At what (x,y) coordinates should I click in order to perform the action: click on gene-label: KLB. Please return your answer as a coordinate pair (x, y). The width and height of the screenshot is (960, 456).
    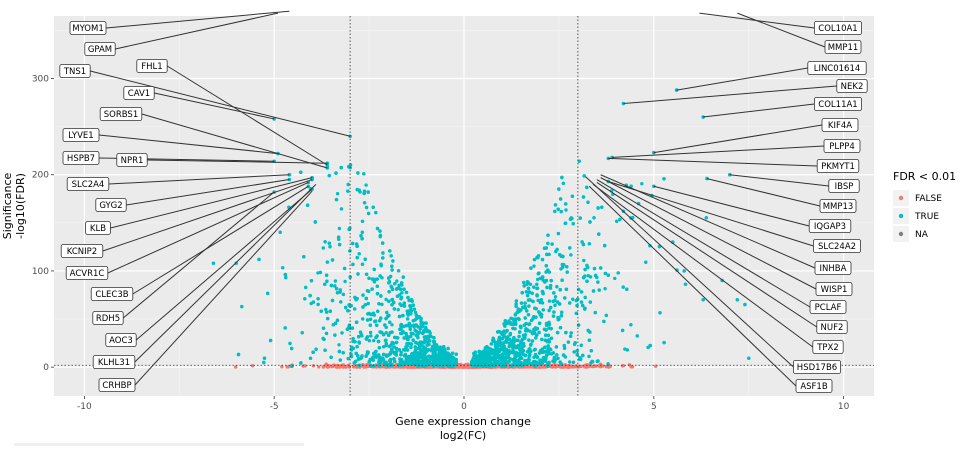
    Looking at the image, I should click on (98, 229).